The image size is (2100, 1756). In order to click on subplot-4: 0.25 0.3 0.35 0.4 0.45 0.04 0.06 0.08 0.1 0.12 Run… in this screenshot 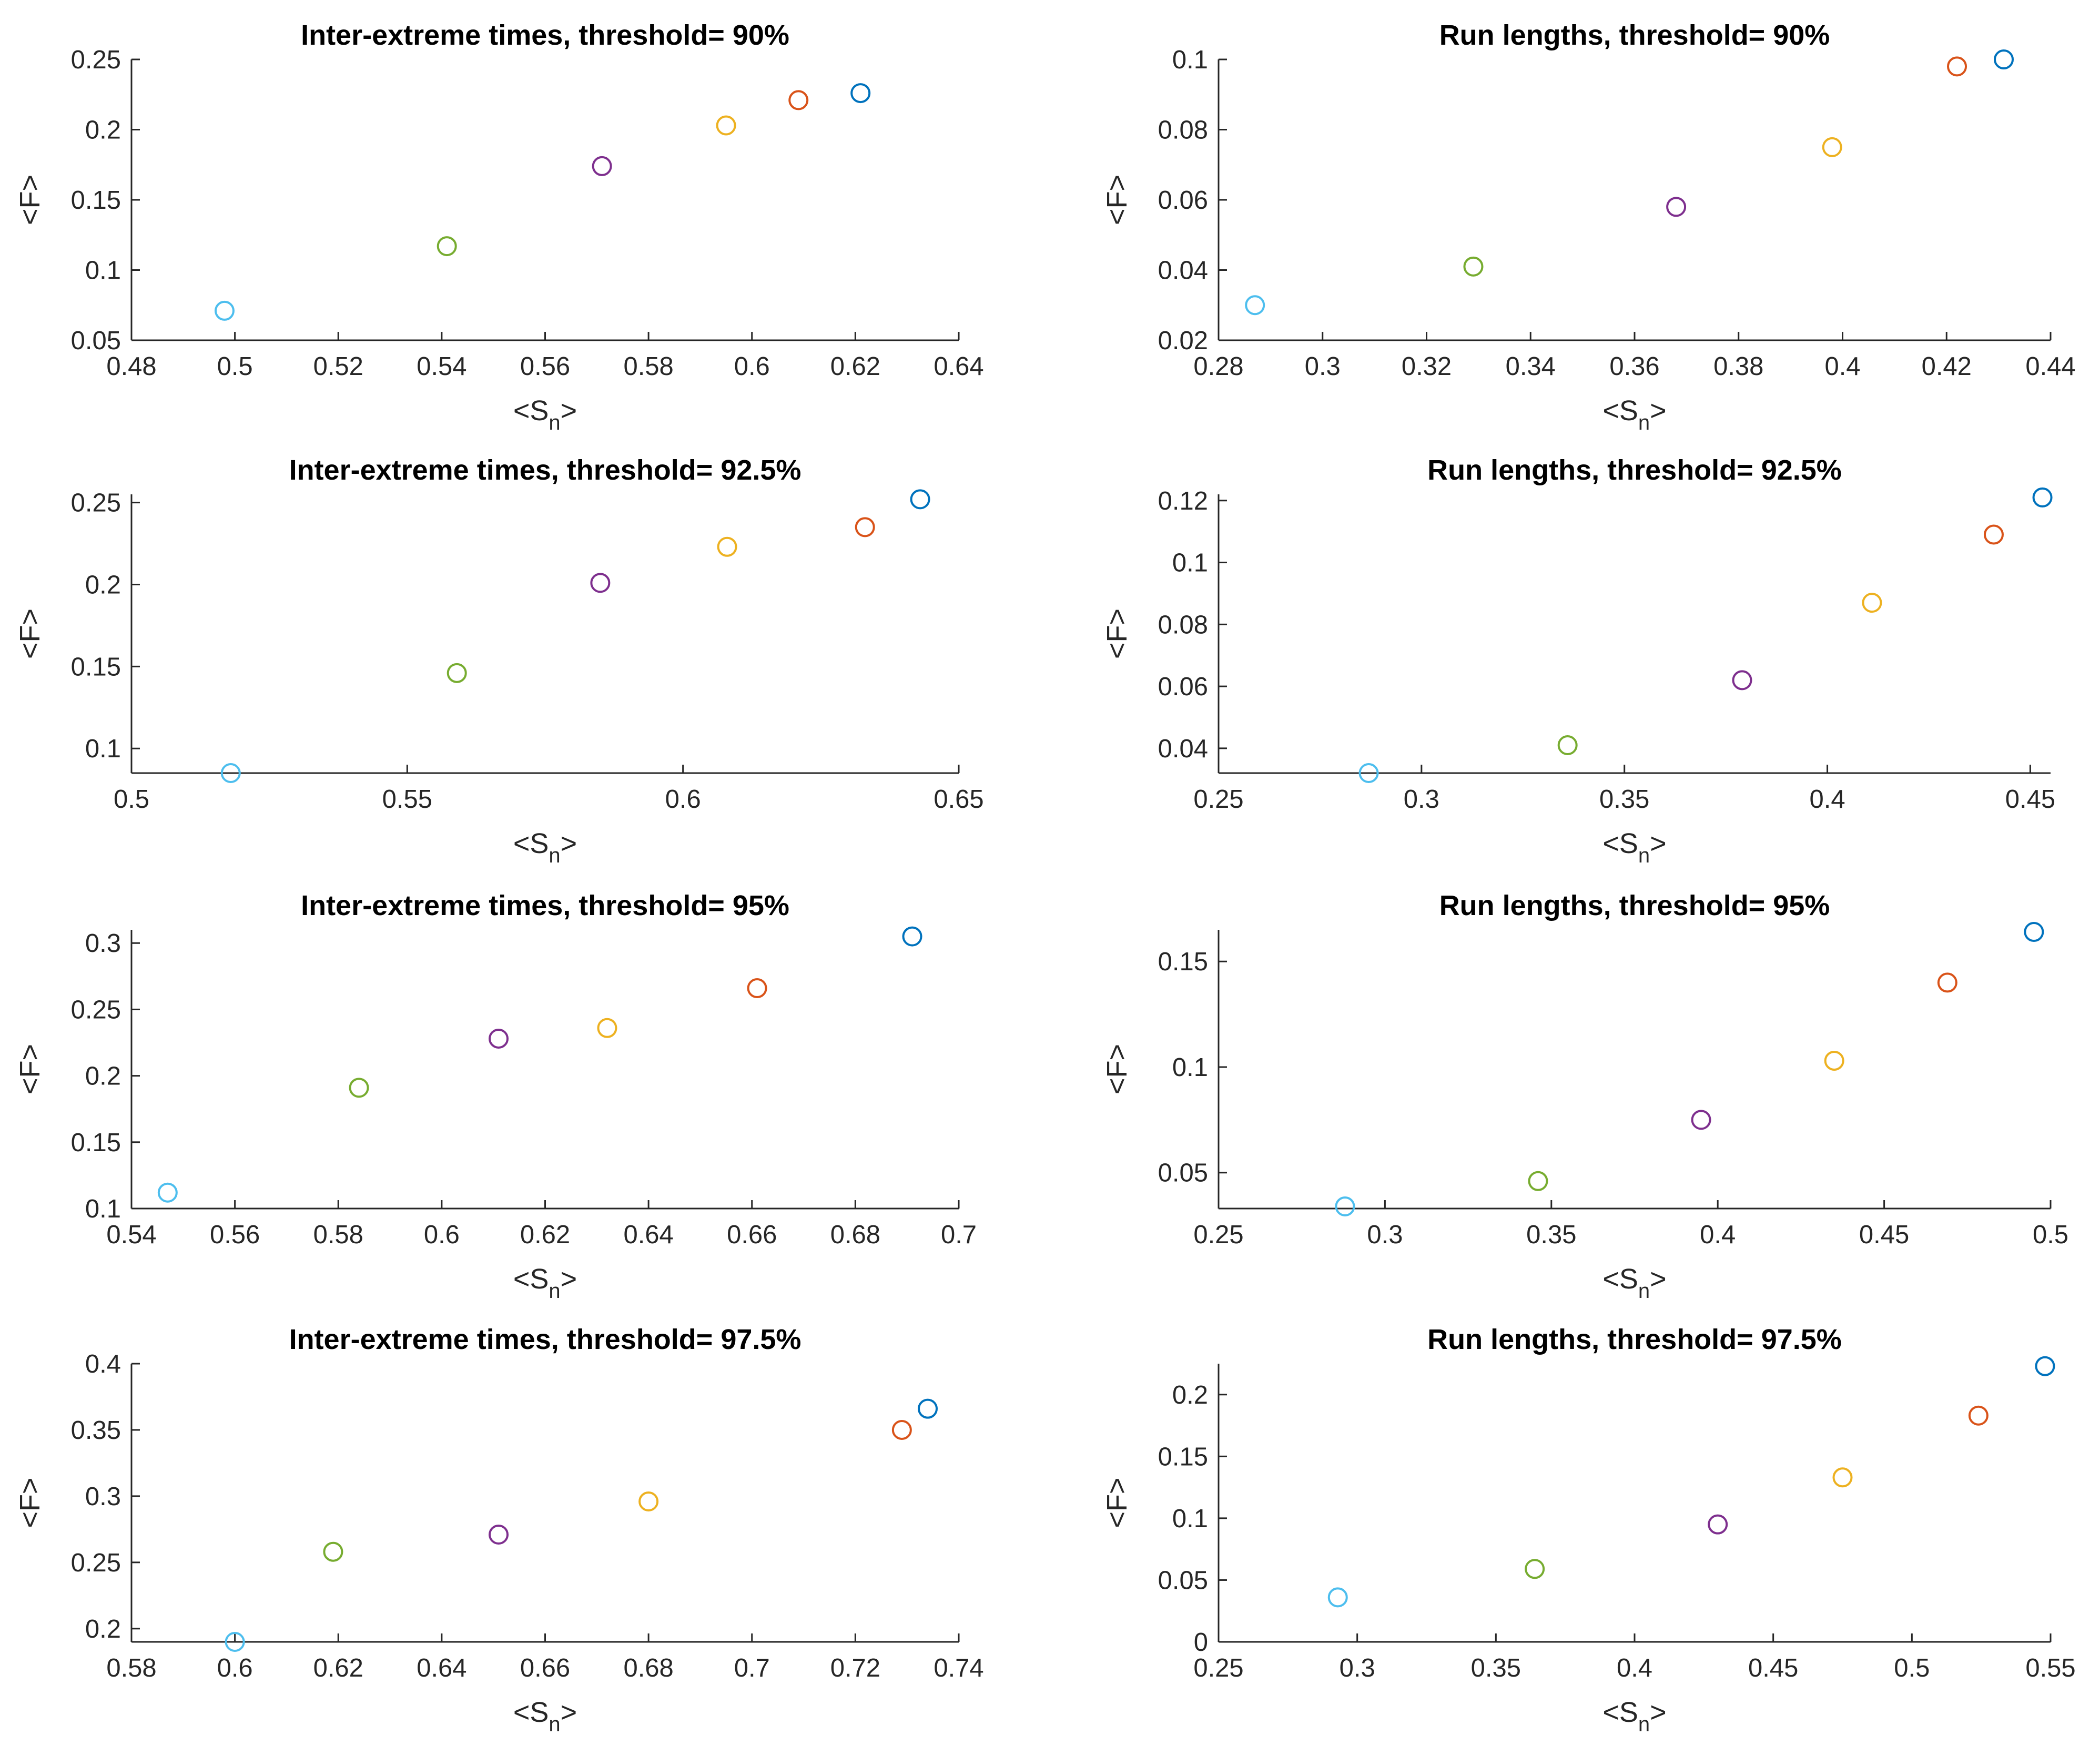, I will do `click(1578, 660)`.